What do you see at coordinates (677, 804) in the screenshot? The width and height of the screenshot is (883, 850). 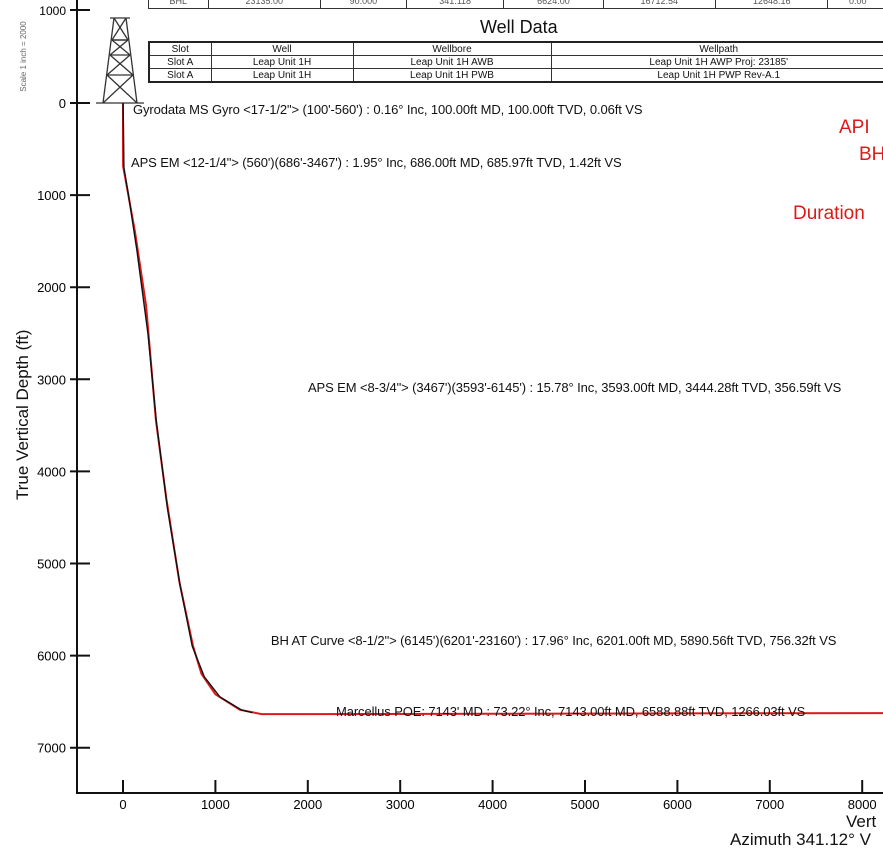 I see `x-tick-label: 6000` at bounding box center [677, 804].